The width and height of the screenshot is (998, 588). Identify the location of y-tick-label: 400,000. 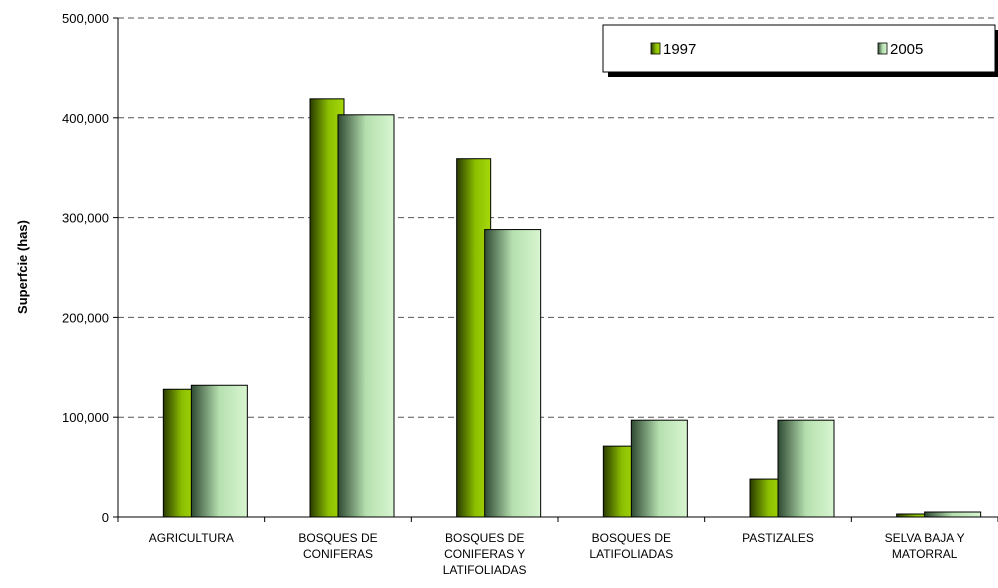
(85, 118).